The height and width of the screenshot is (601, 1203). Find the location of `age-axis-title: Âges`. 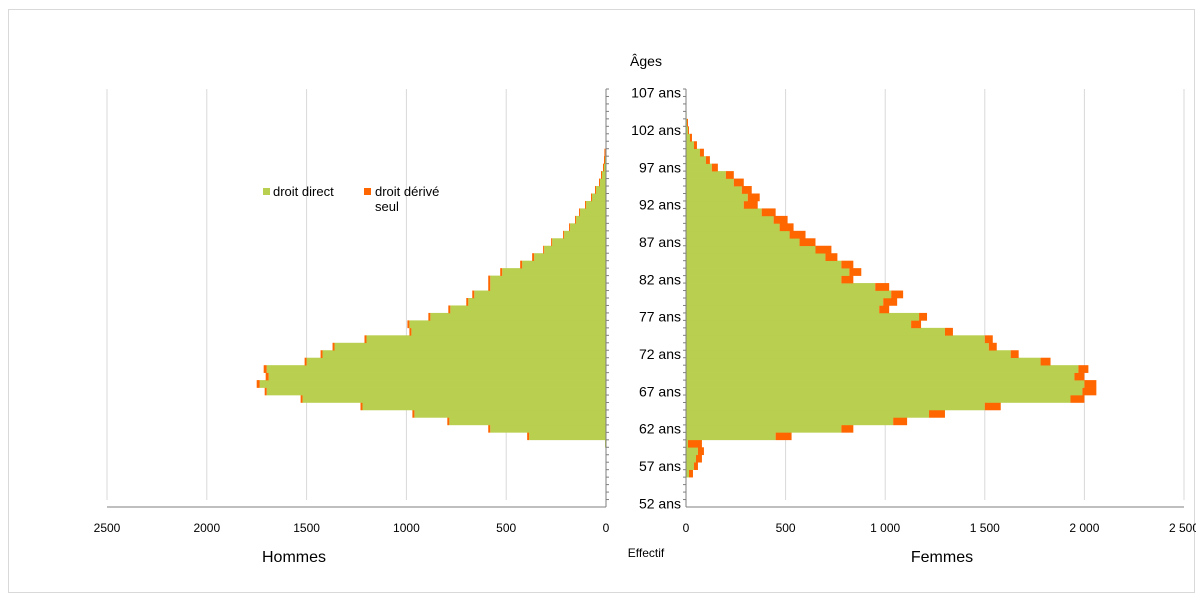

age-axis-title: Âges is located at coordinates (646, 61).